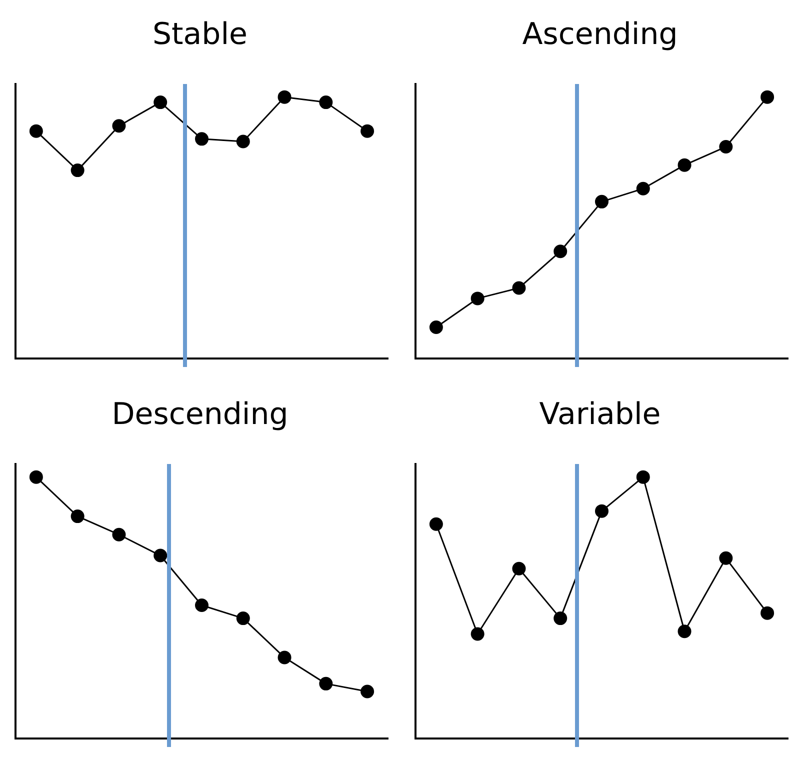 The height and width of the screenshot is (763, 806). What do you see at coordinates (600, 34) in the screenshot?
I see `chart-title: Ascending` at bounding box center [600, 34].